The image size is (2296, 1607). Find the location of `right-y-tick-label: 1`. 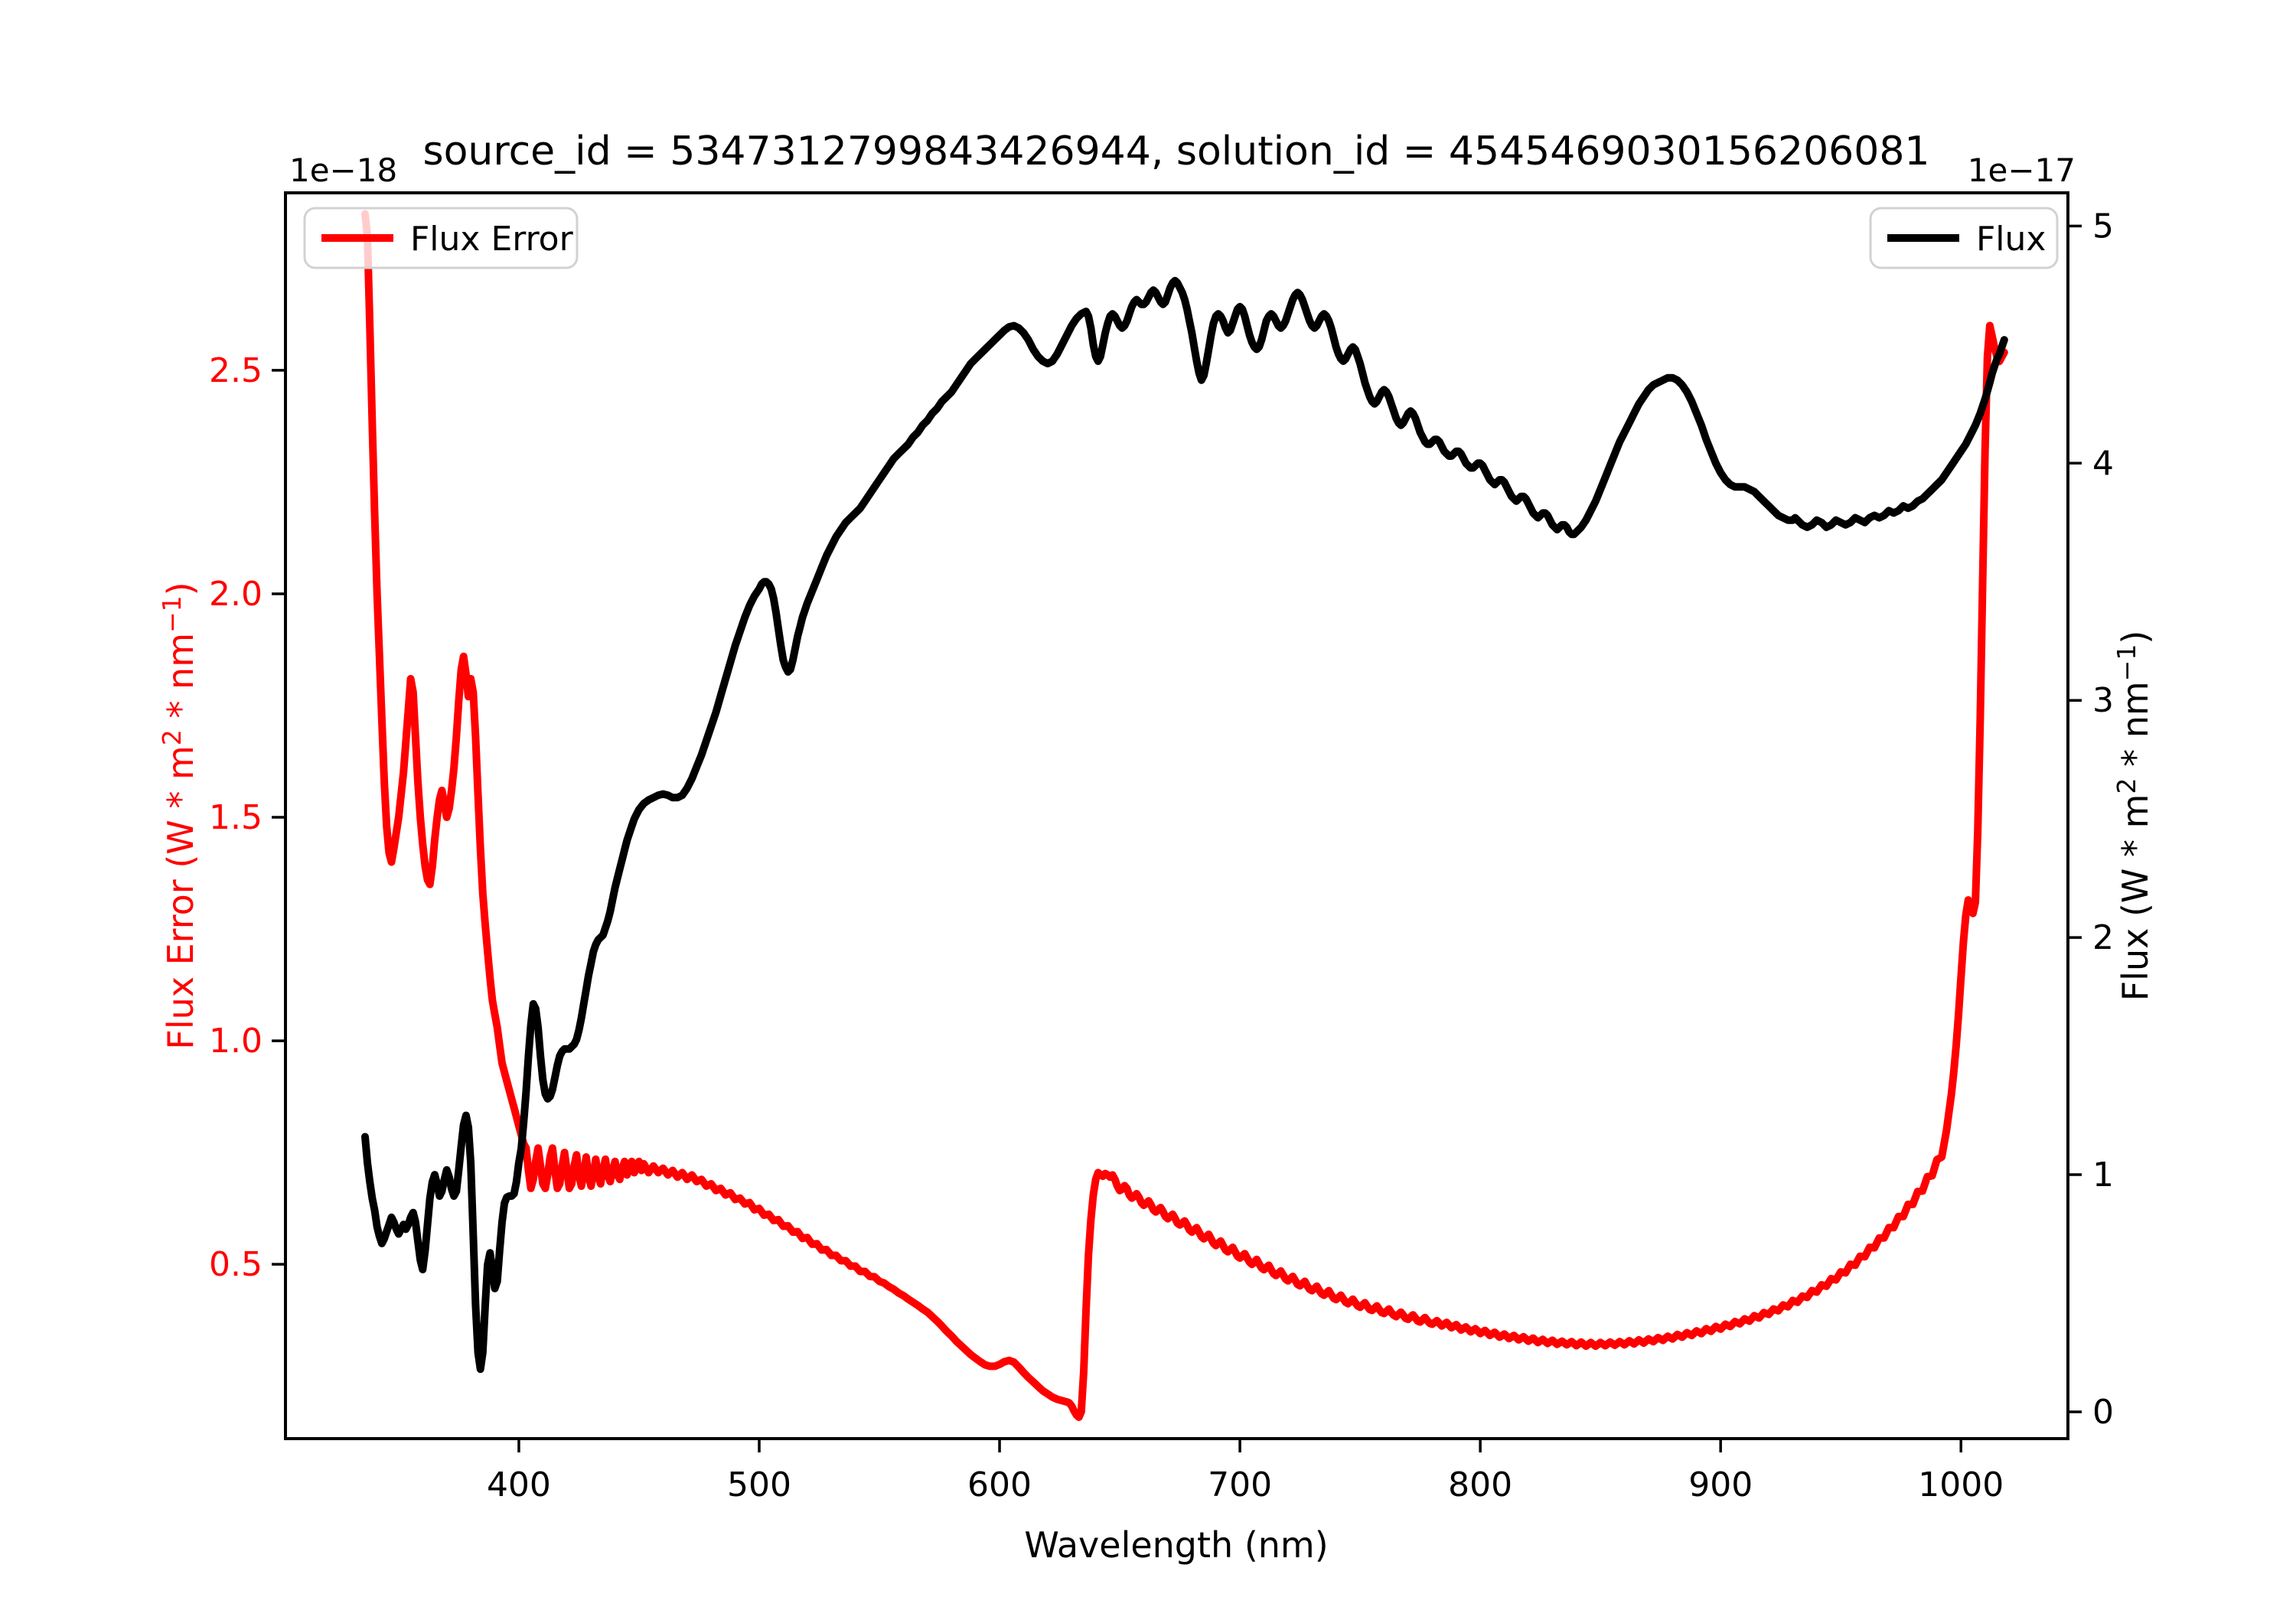

right-y-tick-label: 1 is located at coordinates (2103, 1176).